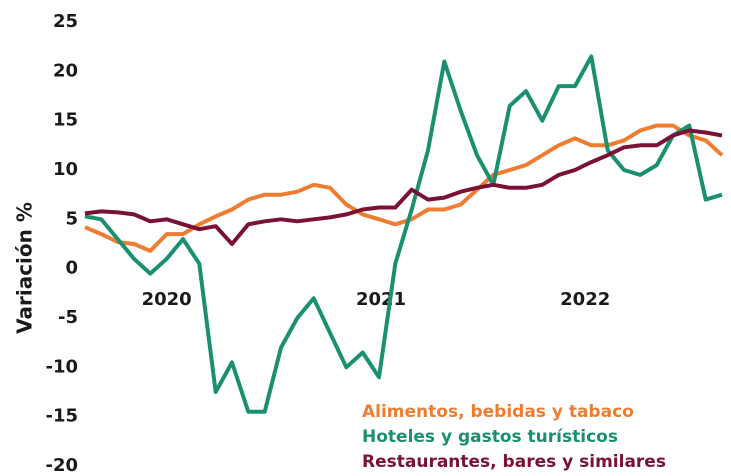 The image size is (731, 476). What do you see at coordinates (61, 366) in the screenshot?
I see `y-tick-label: -10` at bounding box center [61, 366].